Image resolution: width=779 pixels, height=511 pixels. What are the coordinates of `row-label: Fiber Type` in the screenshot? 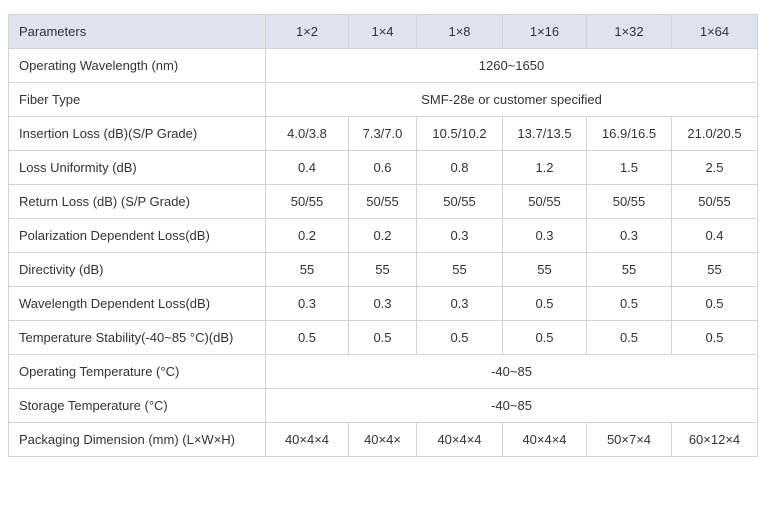 It's located at (137, 99).